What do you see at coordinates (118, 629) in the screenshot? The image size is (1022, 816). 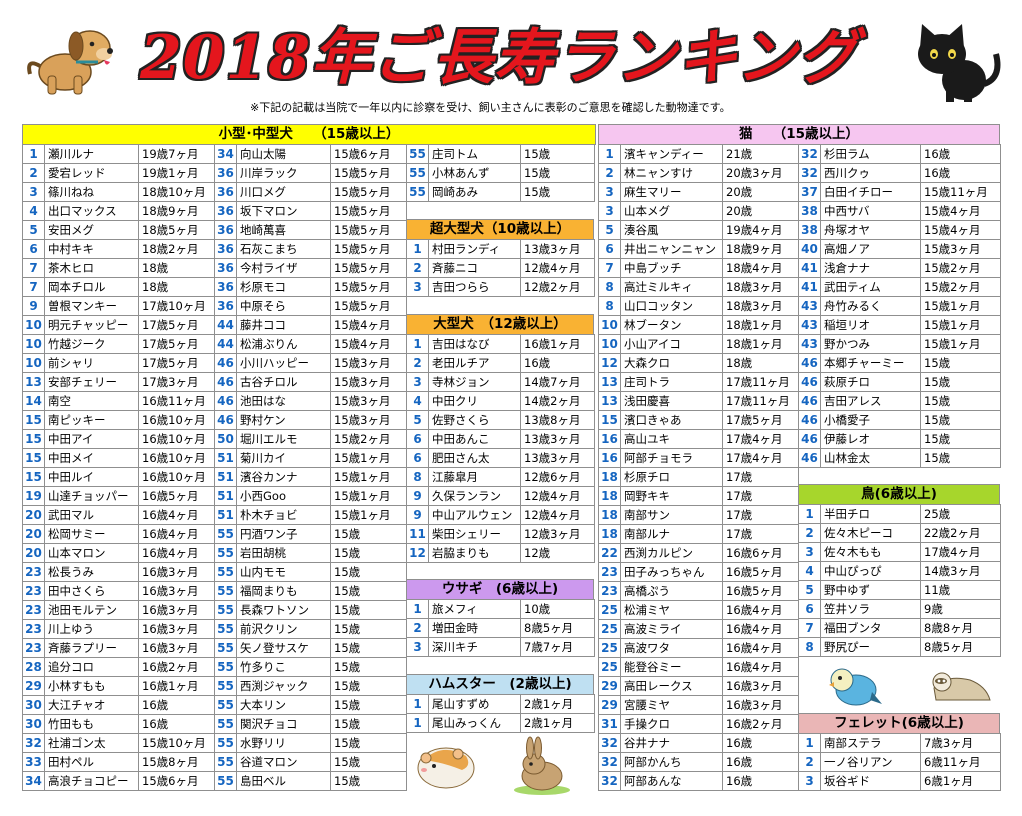 I see `ranking-row: 23 川上ゆう 16歳3ヶ月` at bounding box center [118, 629].